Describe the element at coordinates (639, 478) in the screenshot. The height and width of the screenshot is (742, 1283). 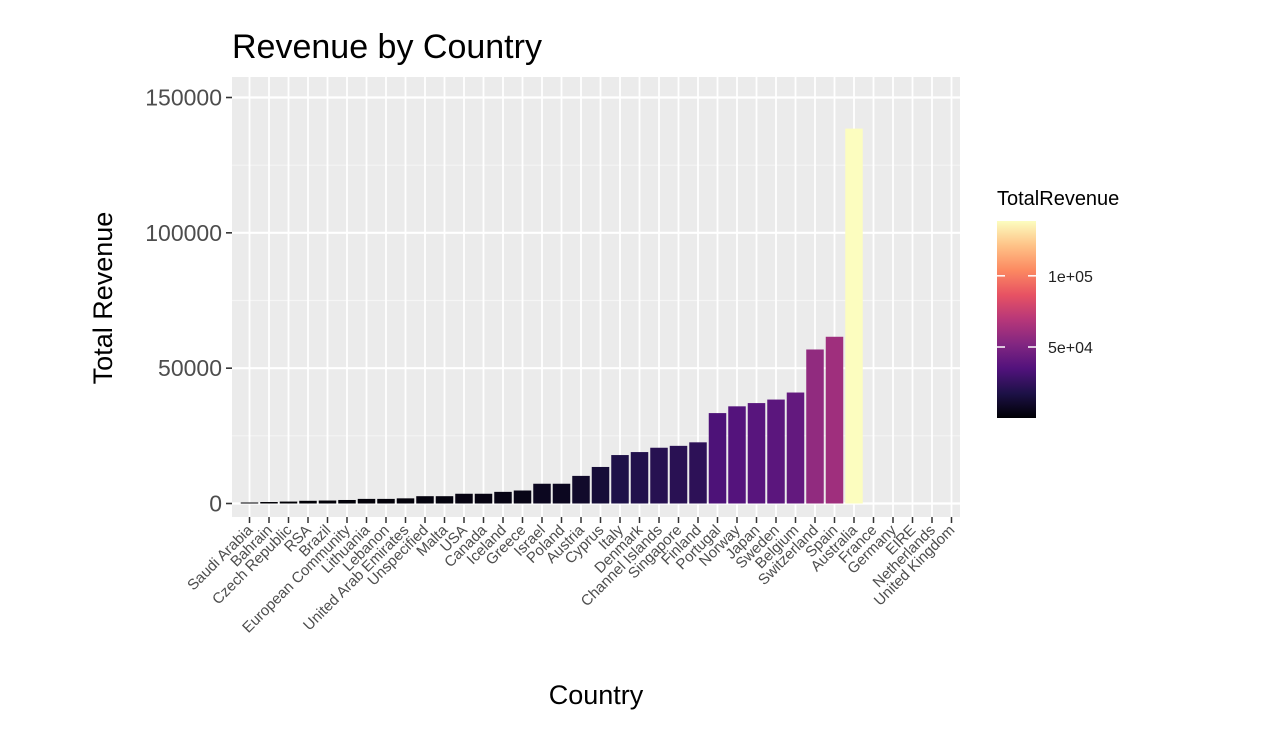
I see `bar-denmark` at that location.